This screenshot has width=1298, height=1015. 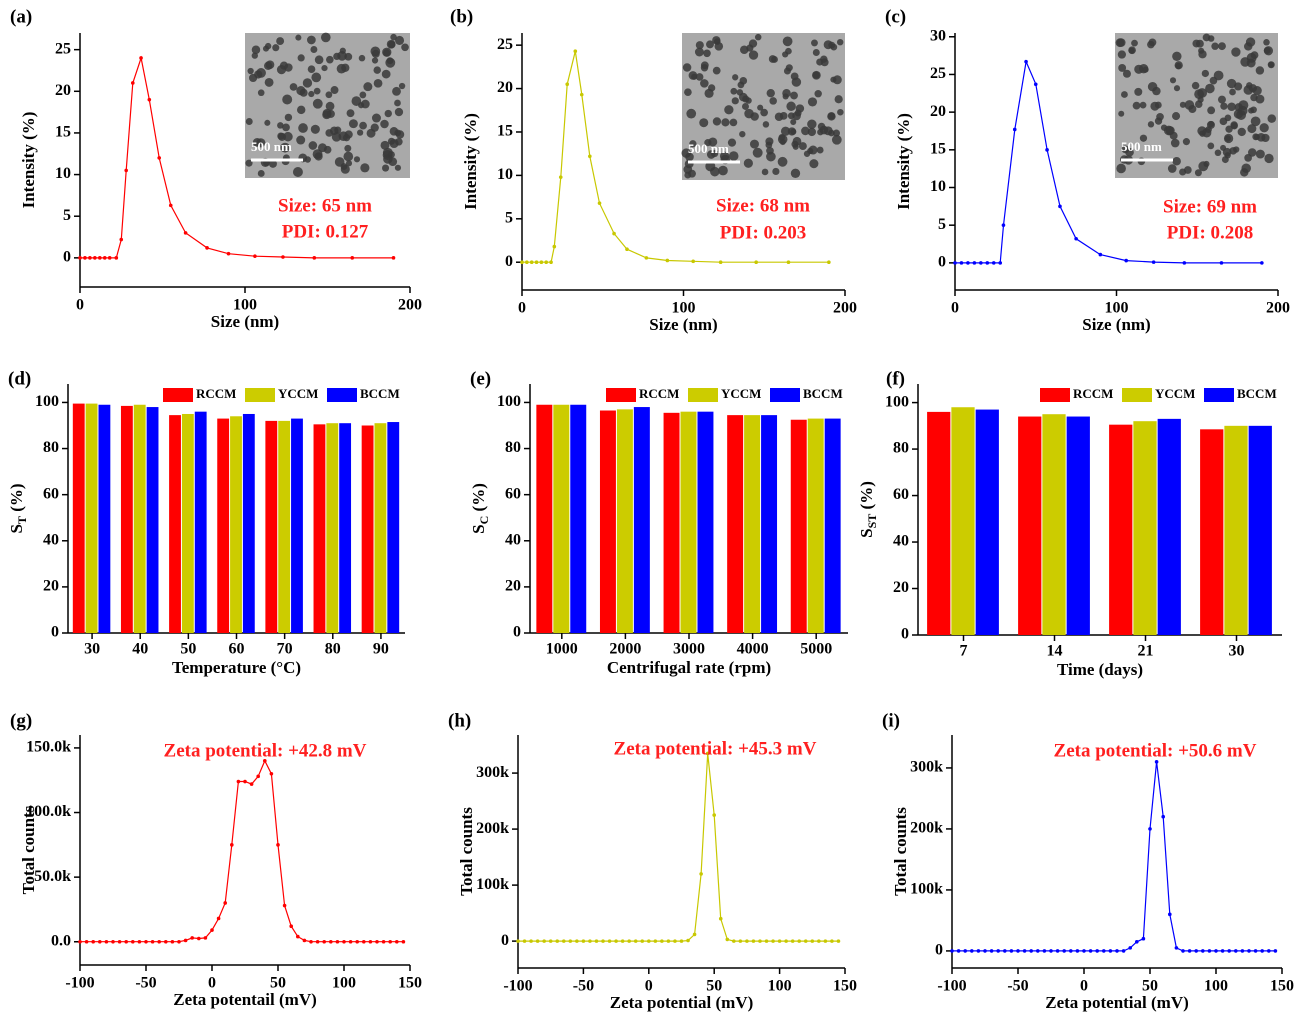 I want to click on x-axis-label: Zeta potential (mV), so click(x=1117, y=1002).